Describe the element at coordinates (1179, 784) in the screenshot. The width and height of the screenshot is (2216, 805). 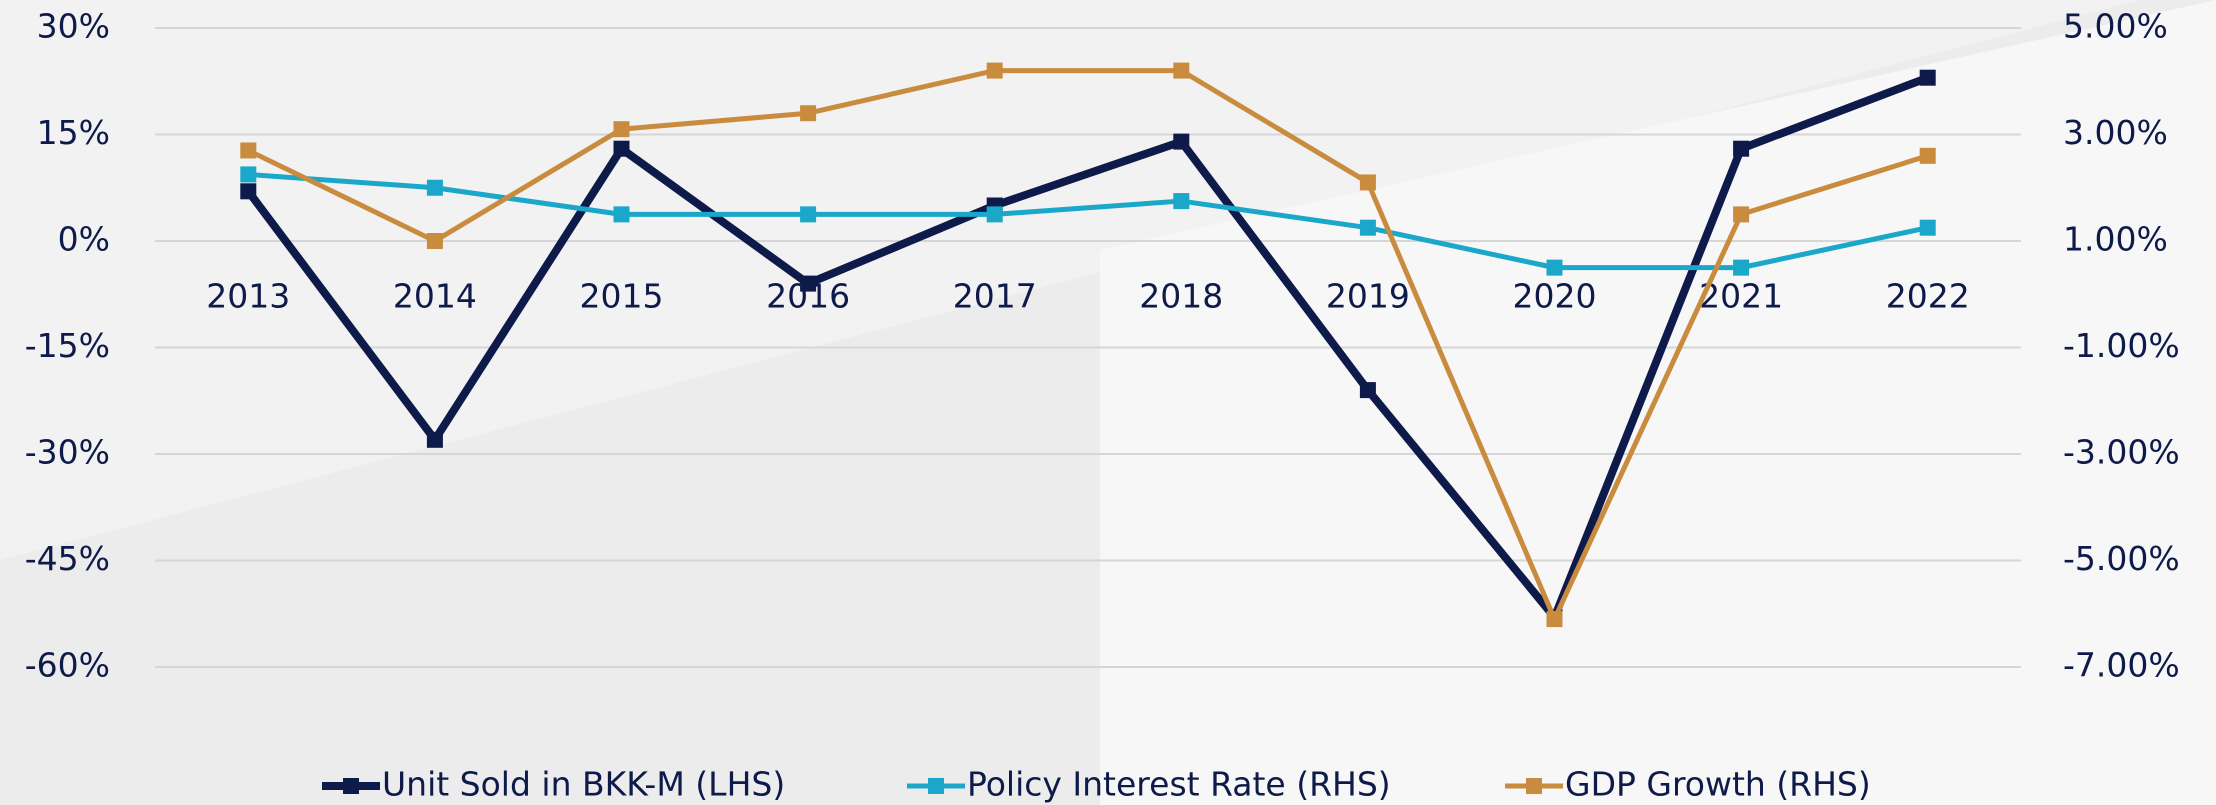
I see `legend-label: Policy Interest Rate (RHS)` at that location.